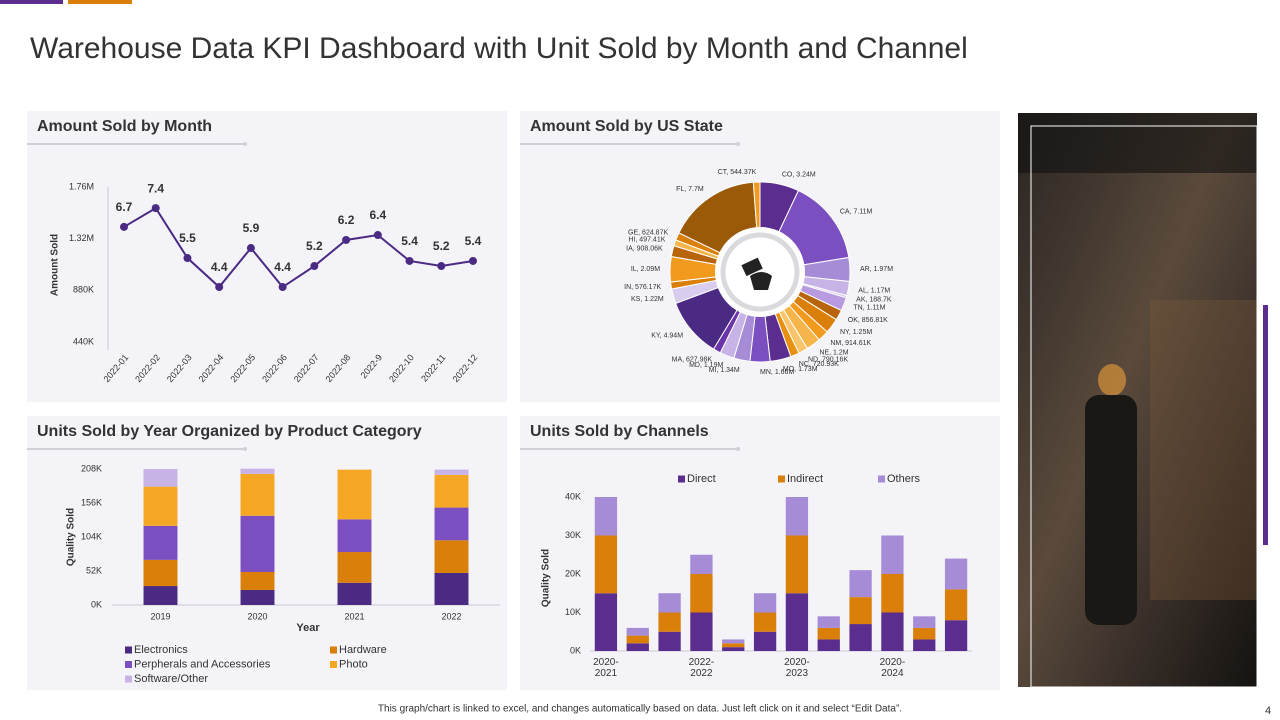 This screenshot has height=720, width=1280. What do you see at coordinates (868, 320) in the screenshot?
I see `slice-label: OK, 856.81K` at bounding box center [868, 320].